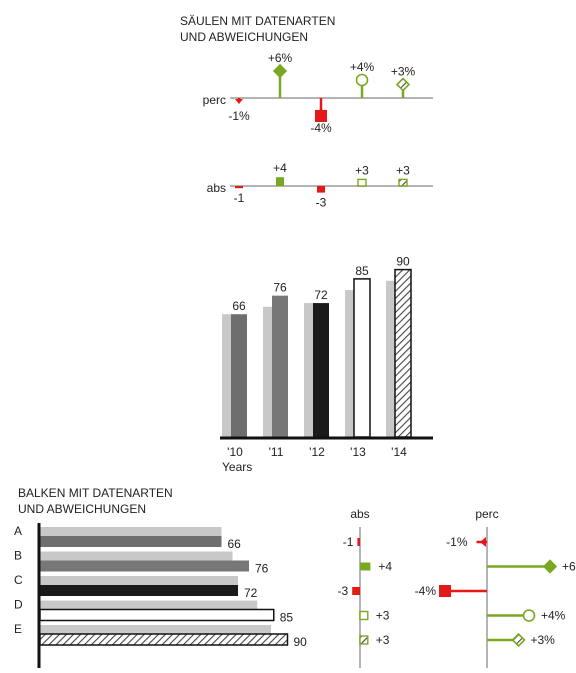 This screenshot has width=576, height=673. I want to click on bar-chart-title-line2: UND ABWEICHUNGEN, so click(82, 509).